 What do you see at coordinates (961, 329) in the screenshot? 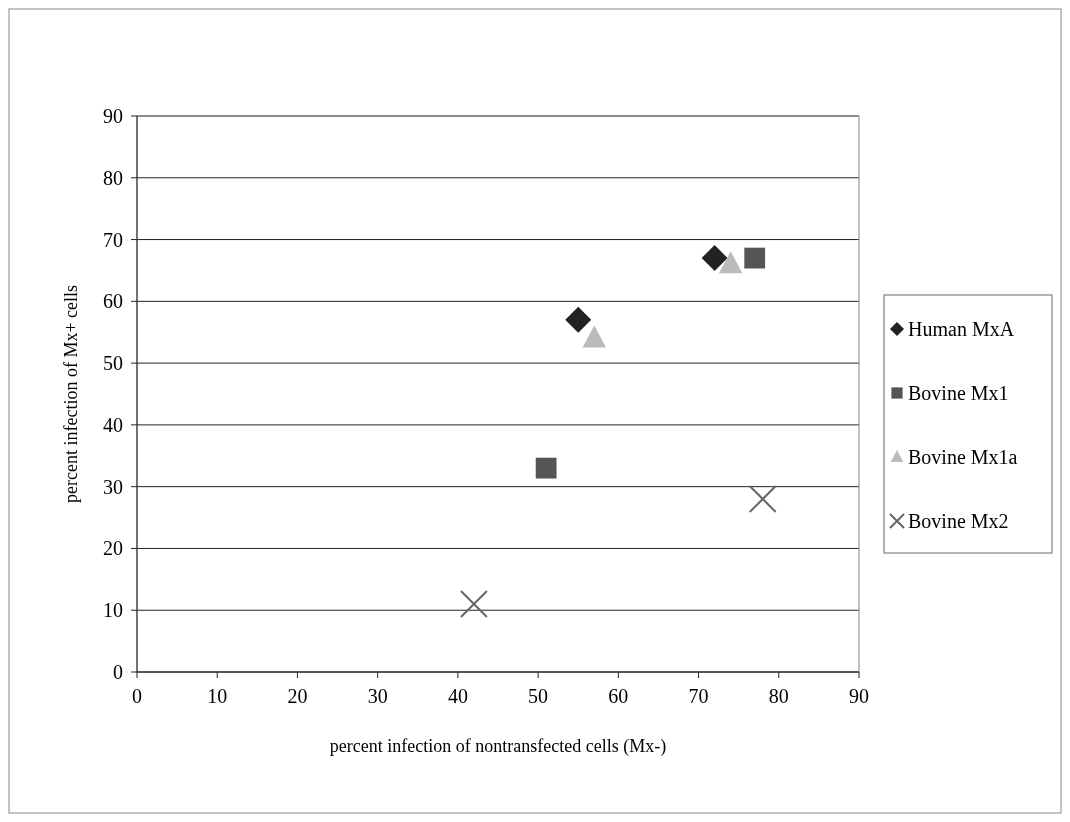
I see `legend-label: Human MxA` at bounding box center [961, 329].